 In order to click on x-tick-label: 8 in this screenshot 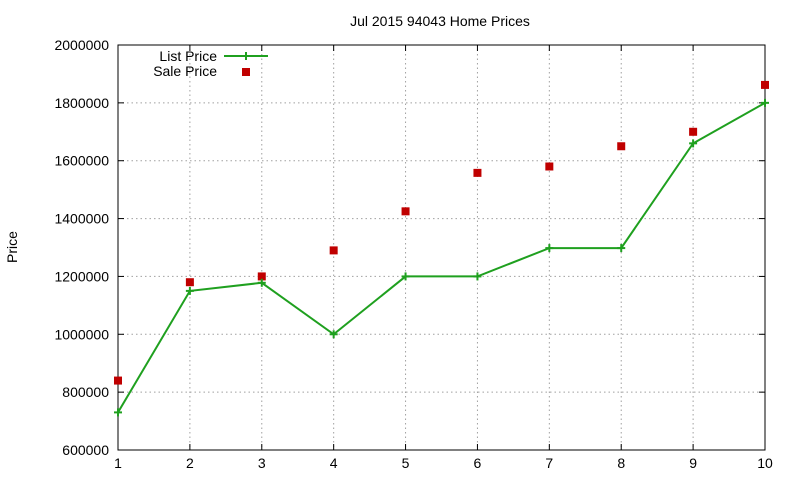, I will do `click(621, 463)`.